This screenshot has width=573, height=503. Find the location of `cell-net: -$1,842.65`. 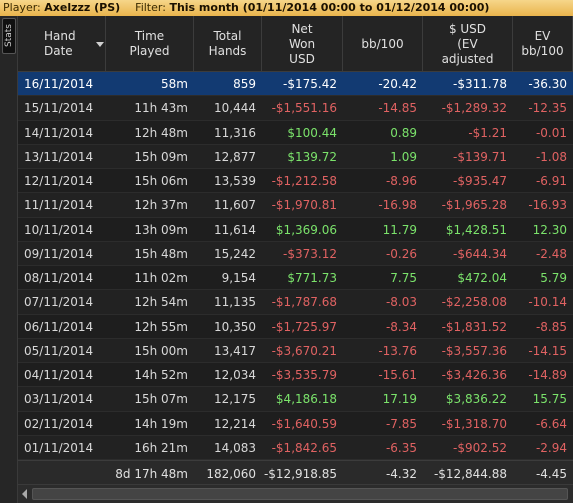

cell-net: -$1,842.65 is located at coordinates (304, 447).